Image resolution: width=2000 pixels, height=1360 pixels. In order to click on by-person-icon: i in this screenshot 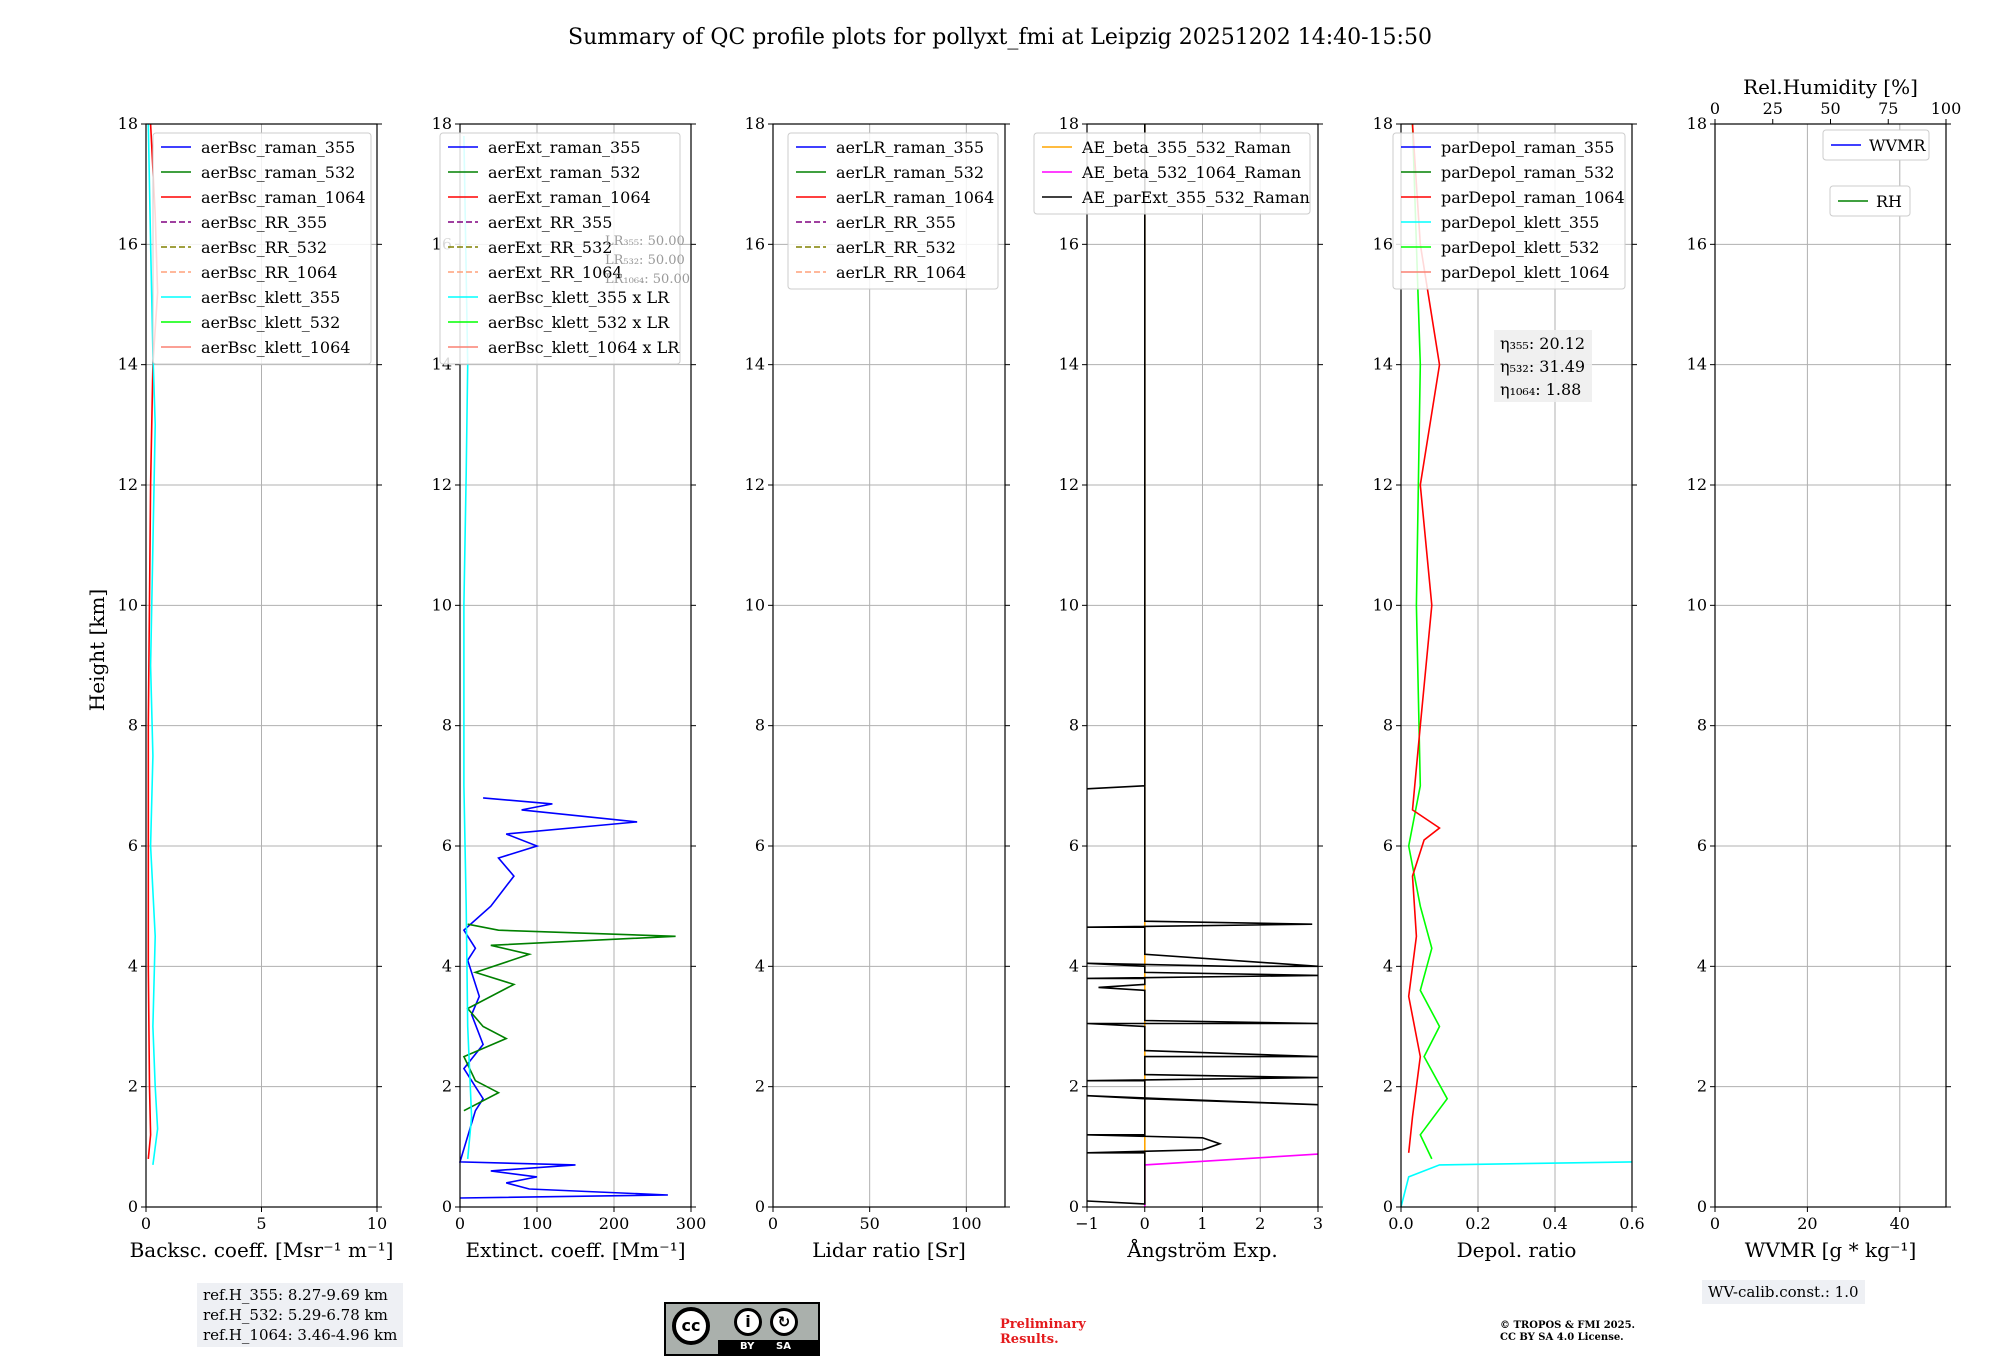, I will do `click(748, 1322)`.